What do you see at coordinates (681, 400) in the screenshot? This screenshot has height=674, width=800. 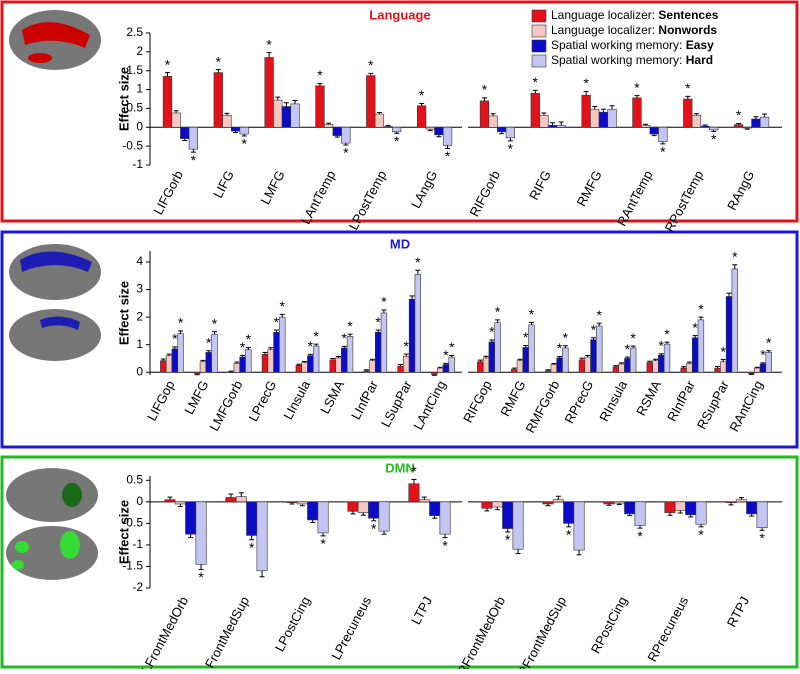 I see `x-tick-label: RInfPar` at bounding box center [681, 400].